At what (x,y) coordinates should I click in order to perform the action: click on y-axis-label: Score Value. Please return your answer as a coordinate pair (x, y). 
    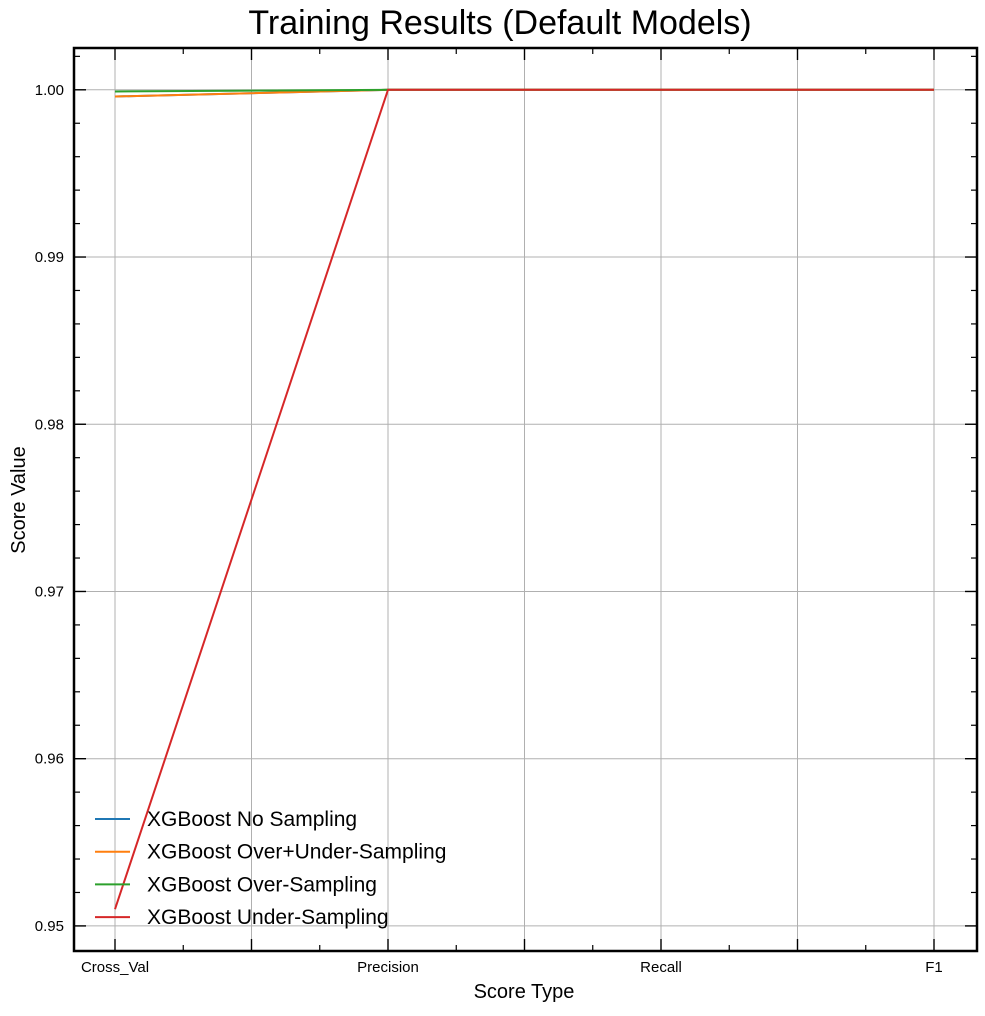
    Looking at the image, I should click on (19, 499).